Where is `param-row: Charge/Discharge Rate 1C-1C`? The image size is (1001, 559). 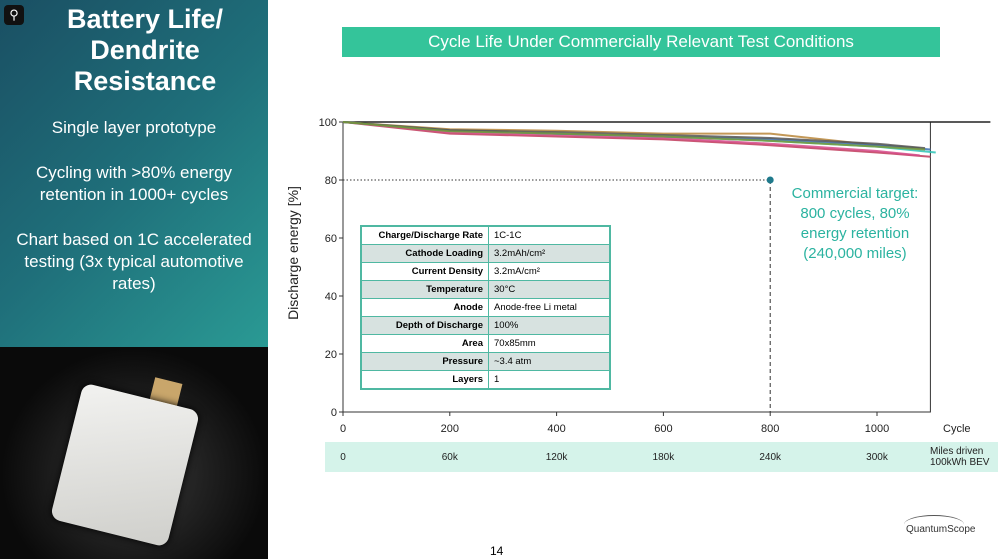 param-row: Charge/Discharge Rate 1C-1C is located at coordinates (485, 235).